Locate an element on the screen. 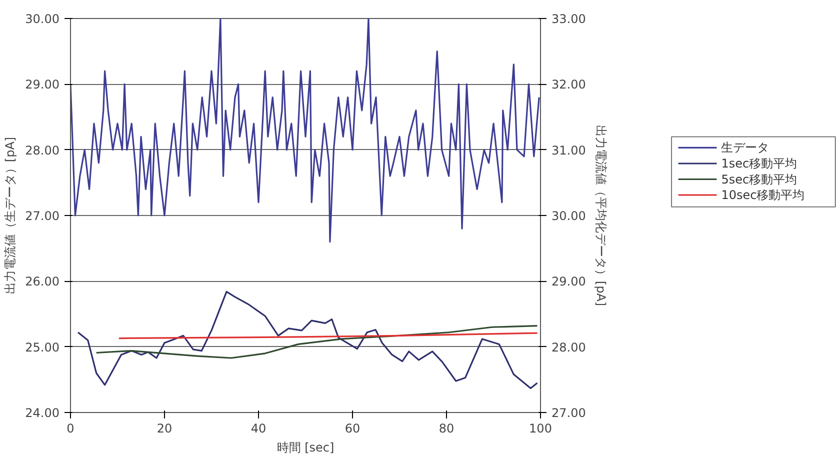 This screenshot has width=836, height=457. y-tick-label: 25.00 is located at coordinates (42, 347).